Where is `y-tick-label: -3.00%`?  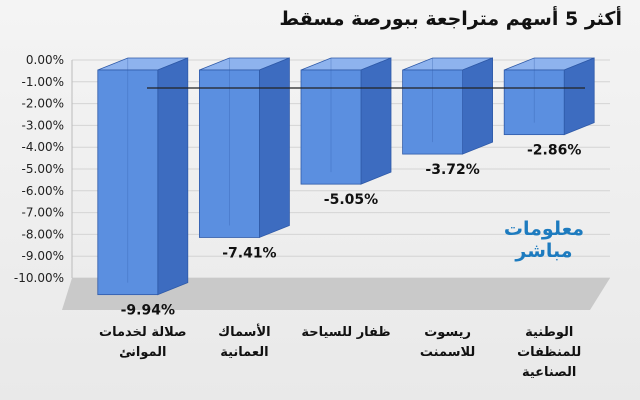
y-tick-label: -3.00% is located at coordinates (43, 125).